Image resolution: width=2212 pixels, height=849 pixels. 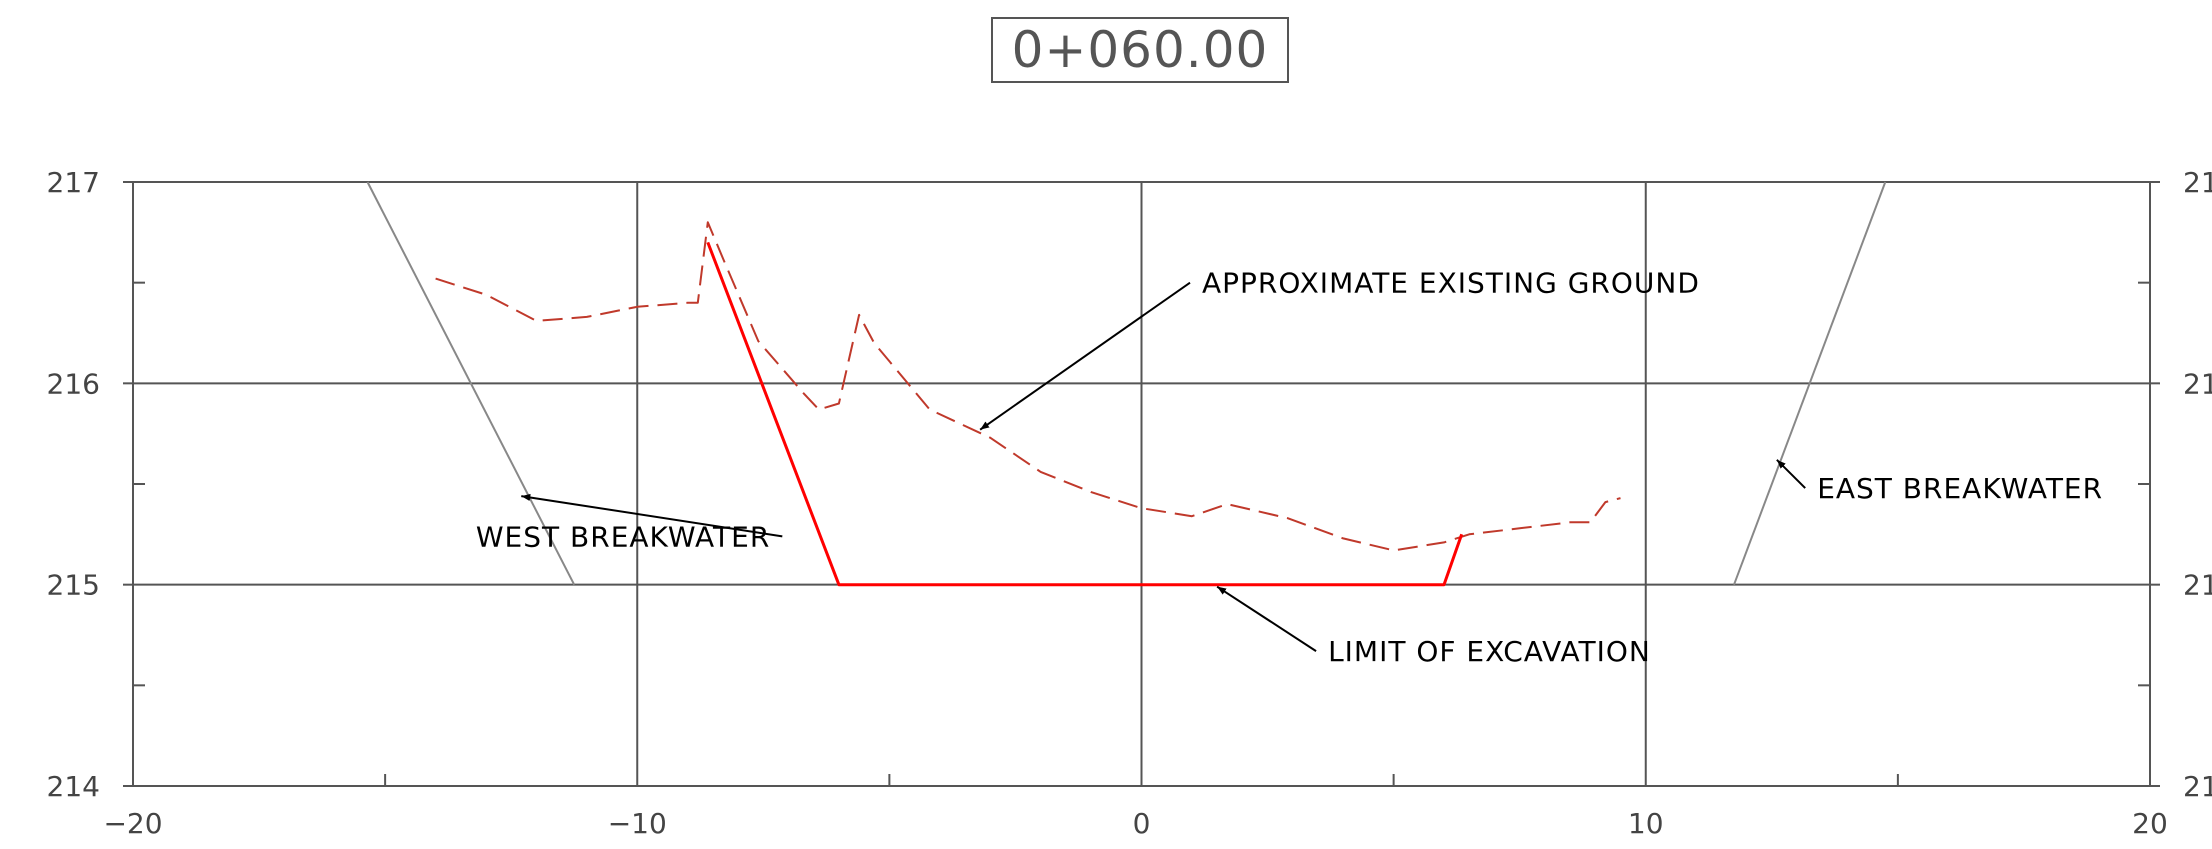 What do you see at coordinates (637, 823) in the screenshot?
I see `x-tick-label: −10` at bounding box center [637, 823].